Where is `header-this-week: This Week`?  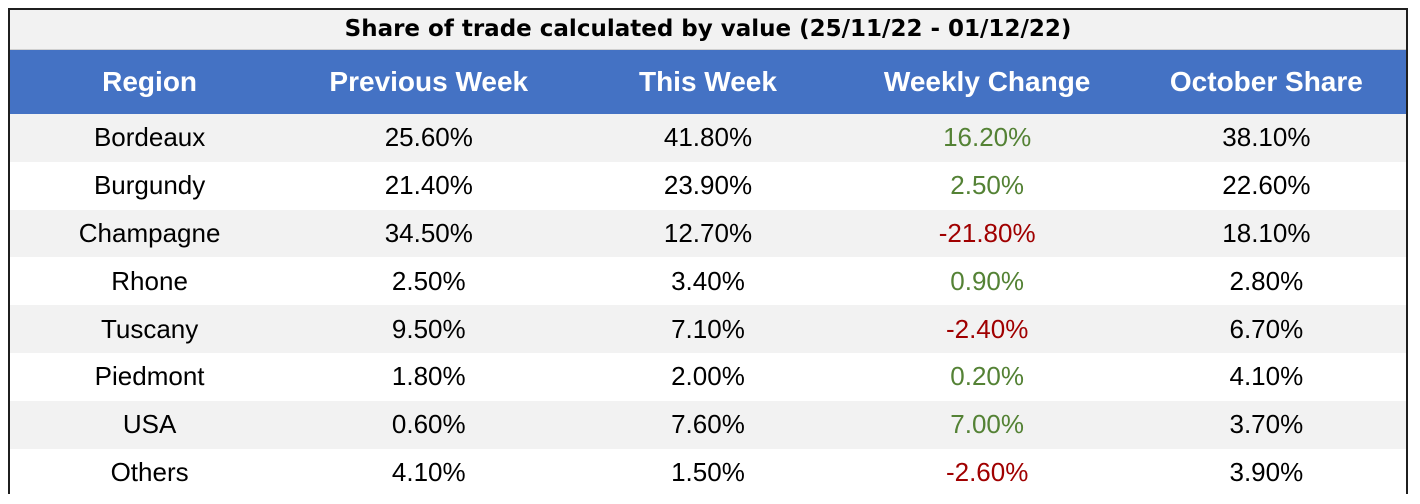
header-this-week: This Week is located at coordinates (708, 82).